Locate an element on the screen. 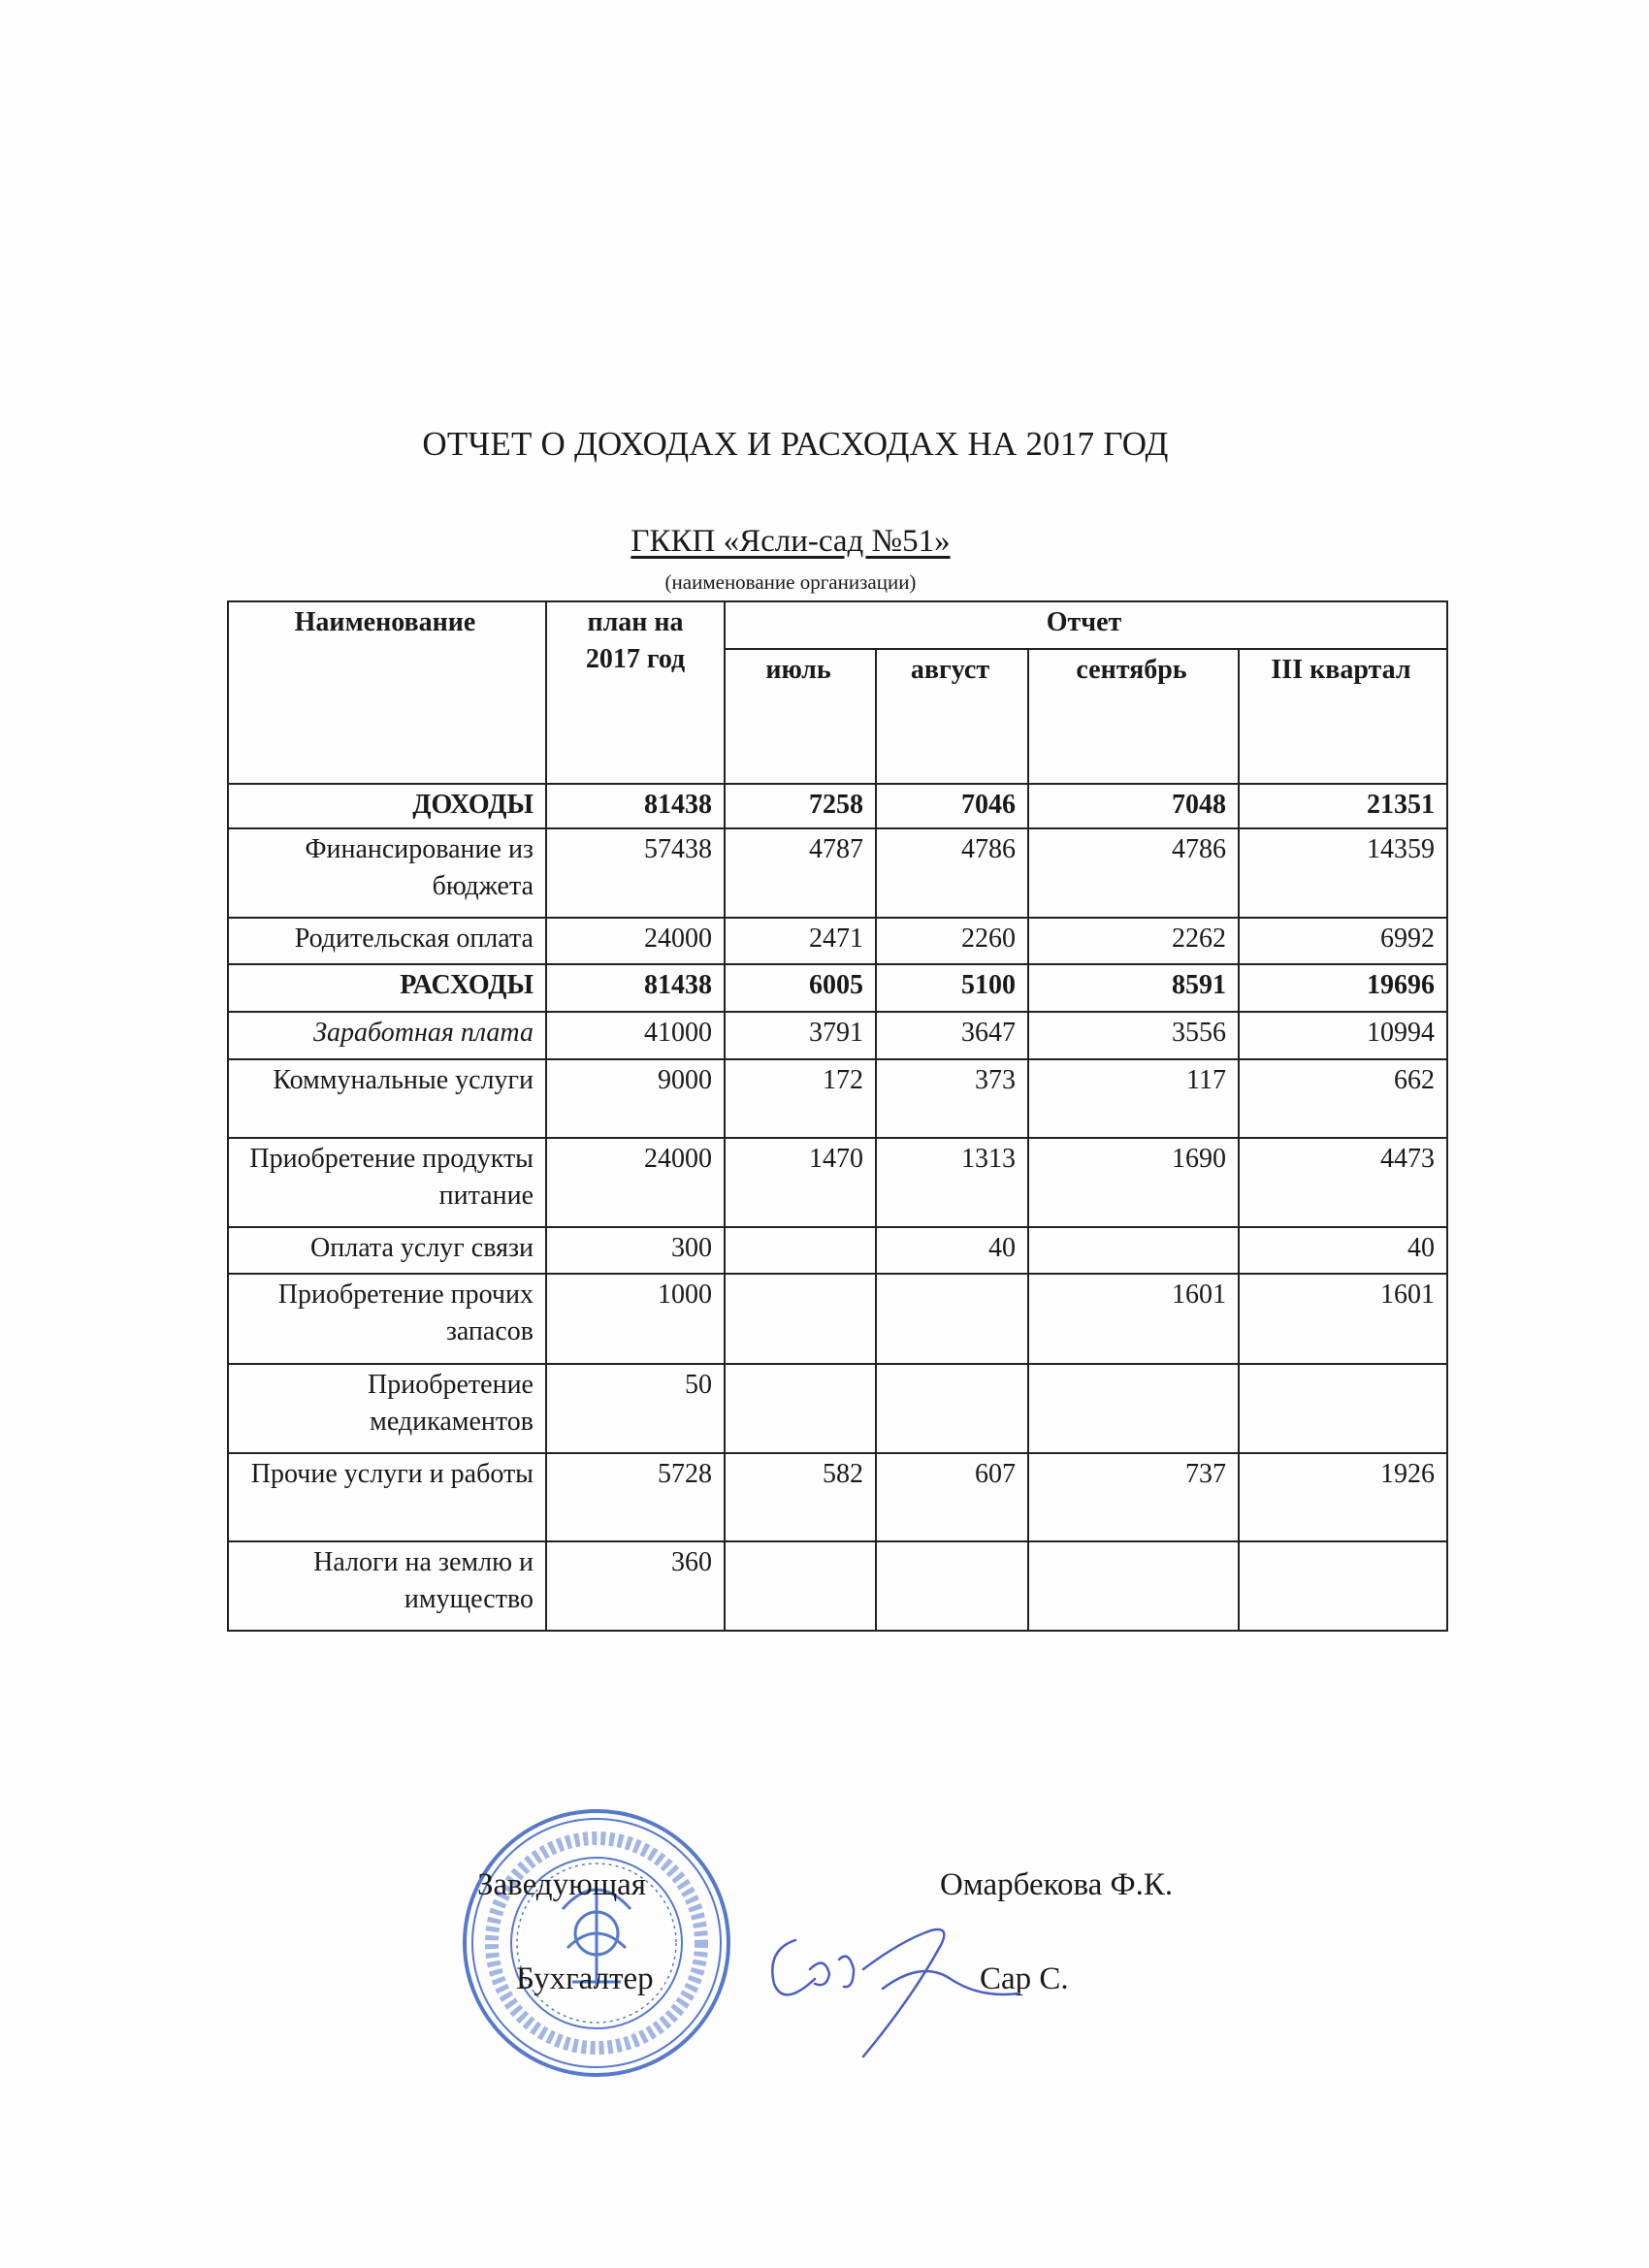  plan-value: 41000 is located at coordinates (635, 1035).